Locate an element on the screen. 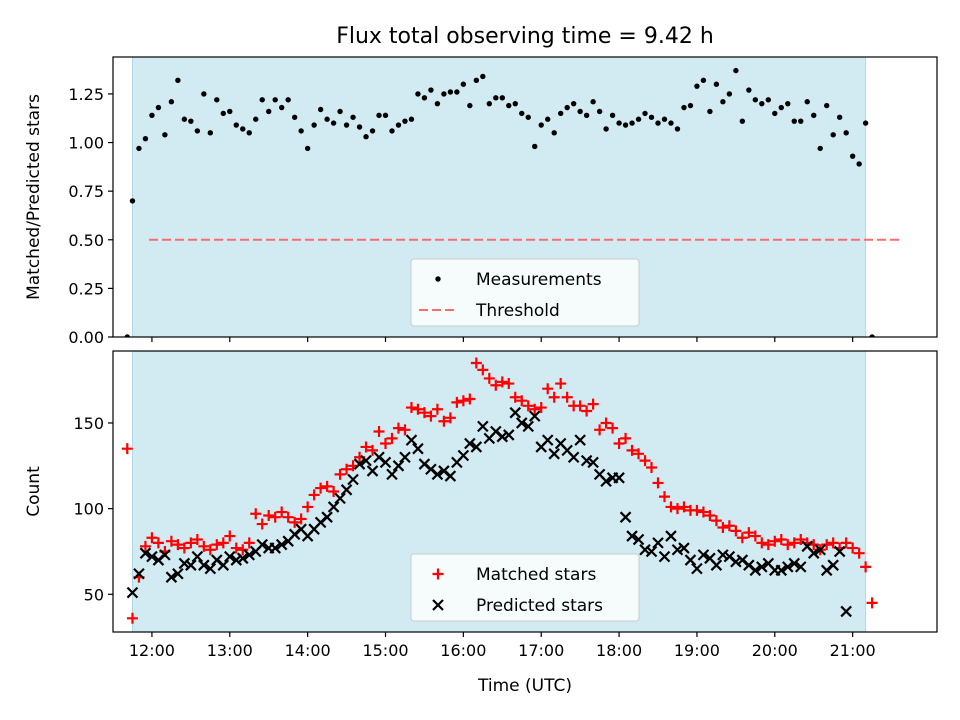  x-axis-label: Time (UTC) is located at coordinates (524, 686).